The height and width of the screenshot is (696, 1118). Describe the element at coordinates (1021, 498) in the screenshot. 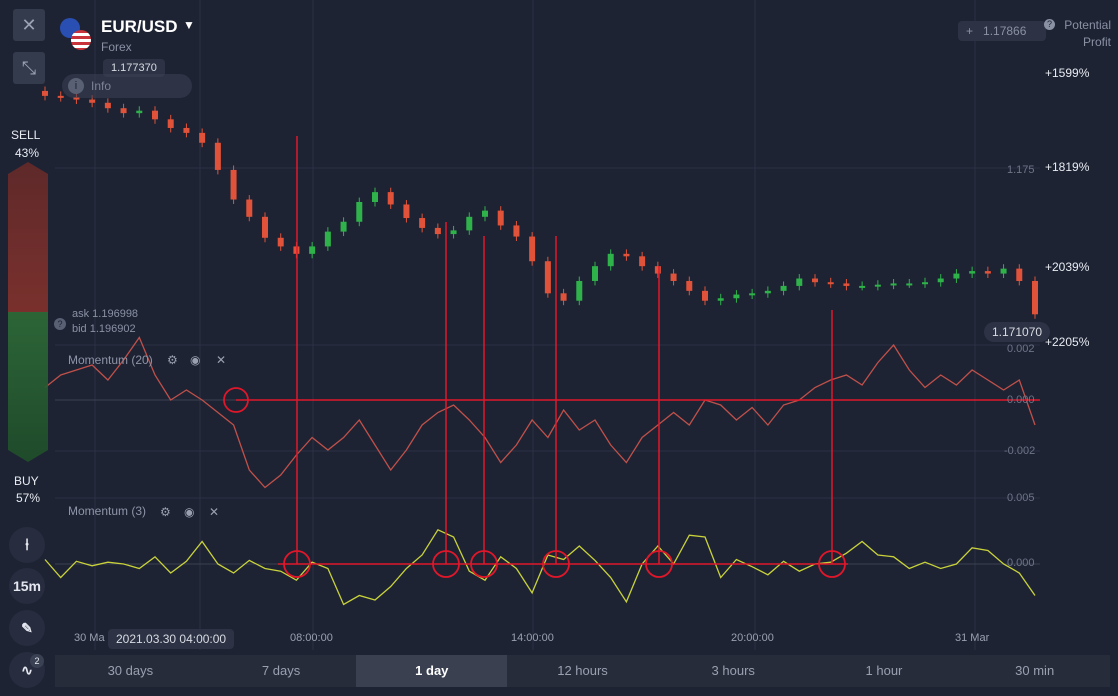

I see `indicator-level-label: 0.005` at that location.